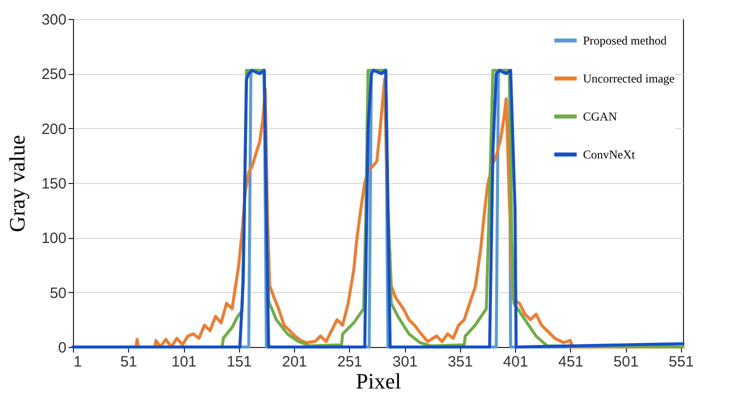 The height and width of the screenshot is (416, 732). What do you see at coordinates (295, 362) in the screenshot?
I see `x-tick-label: 201` at bounding box center [295, 362].